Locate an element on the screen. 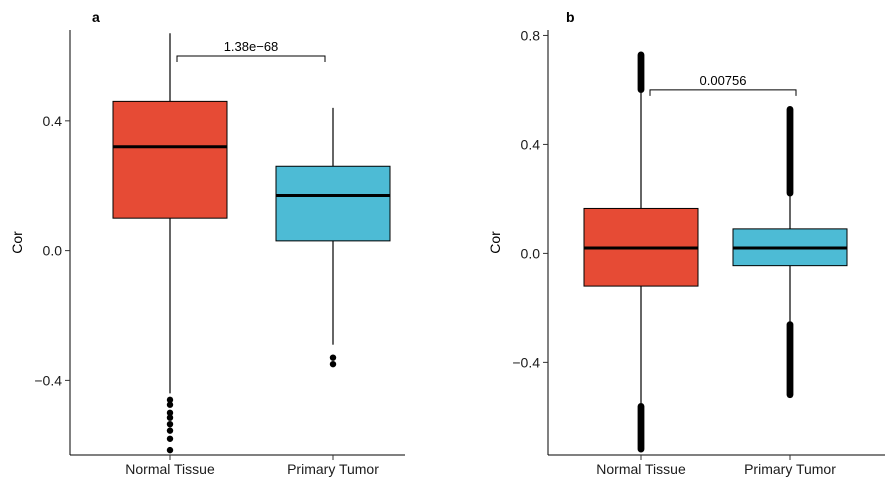 Image resolution: width=890 pixels, height=478 pixels. panel-label: a is located at coordinates (96, 17).